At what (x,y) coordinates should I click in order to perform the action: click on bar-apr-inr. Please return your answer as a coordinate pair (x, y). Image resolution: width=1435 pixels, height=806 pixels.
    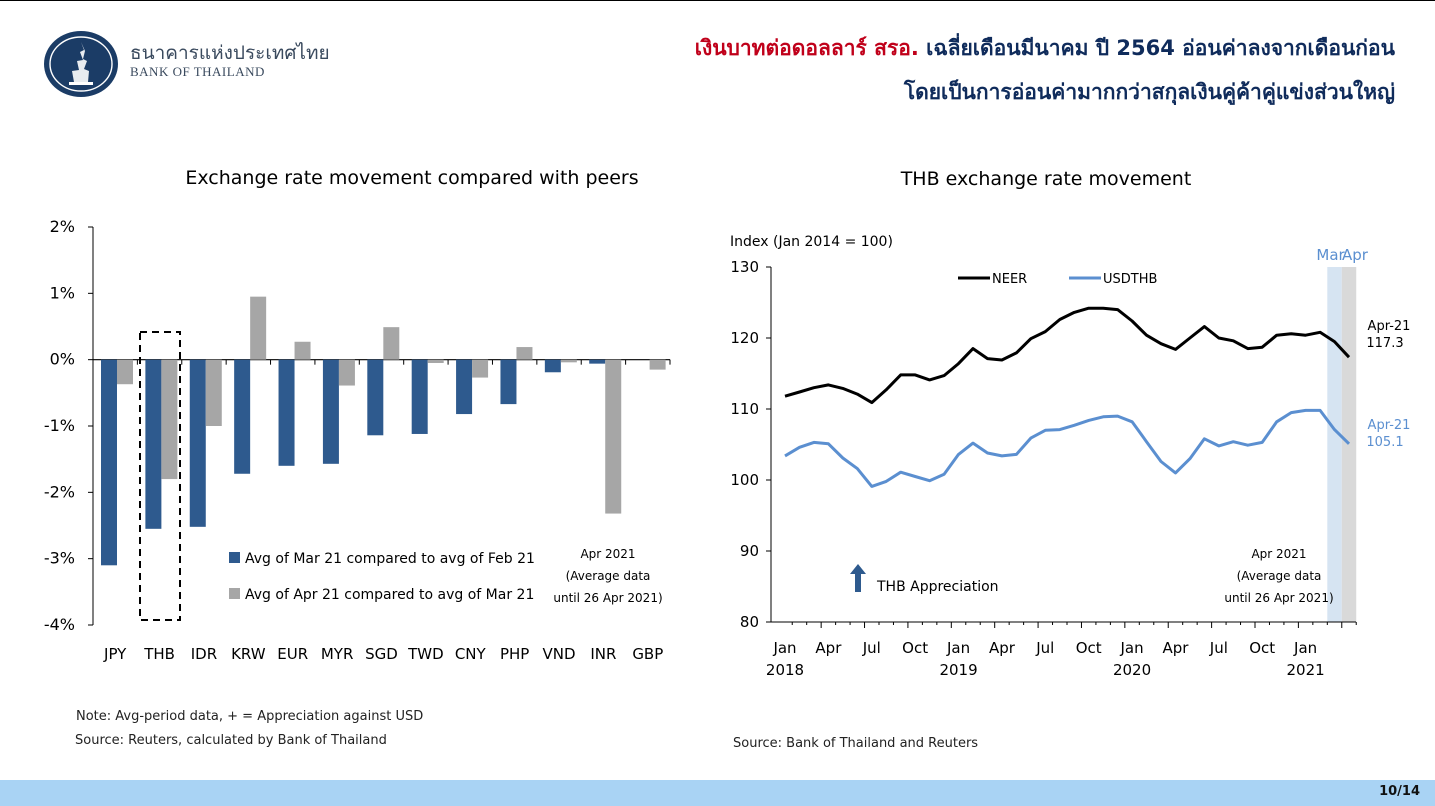
    Looking at the image, I should click on (613, 436).